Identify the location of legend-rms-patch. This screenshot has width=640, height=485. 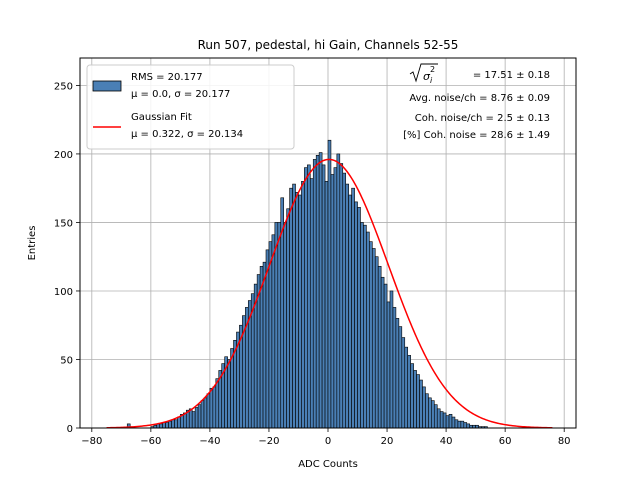
(107, 86).